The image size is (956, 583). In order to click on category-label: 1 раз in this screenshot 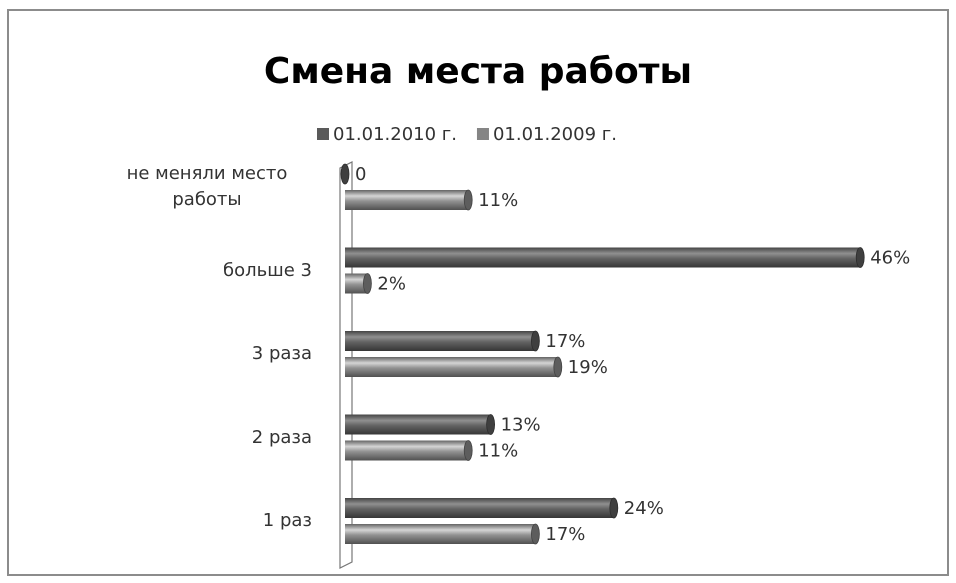, I will do `click(287, 520)`.